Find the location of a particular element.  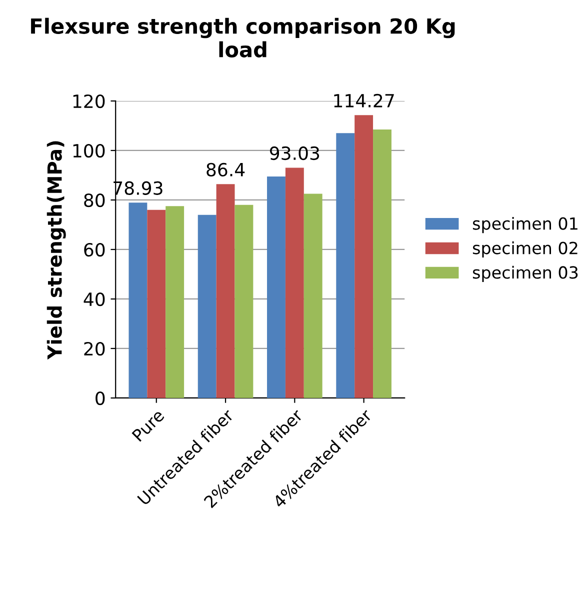

y-tick-label: 100 is located at coordinates (89, 151).